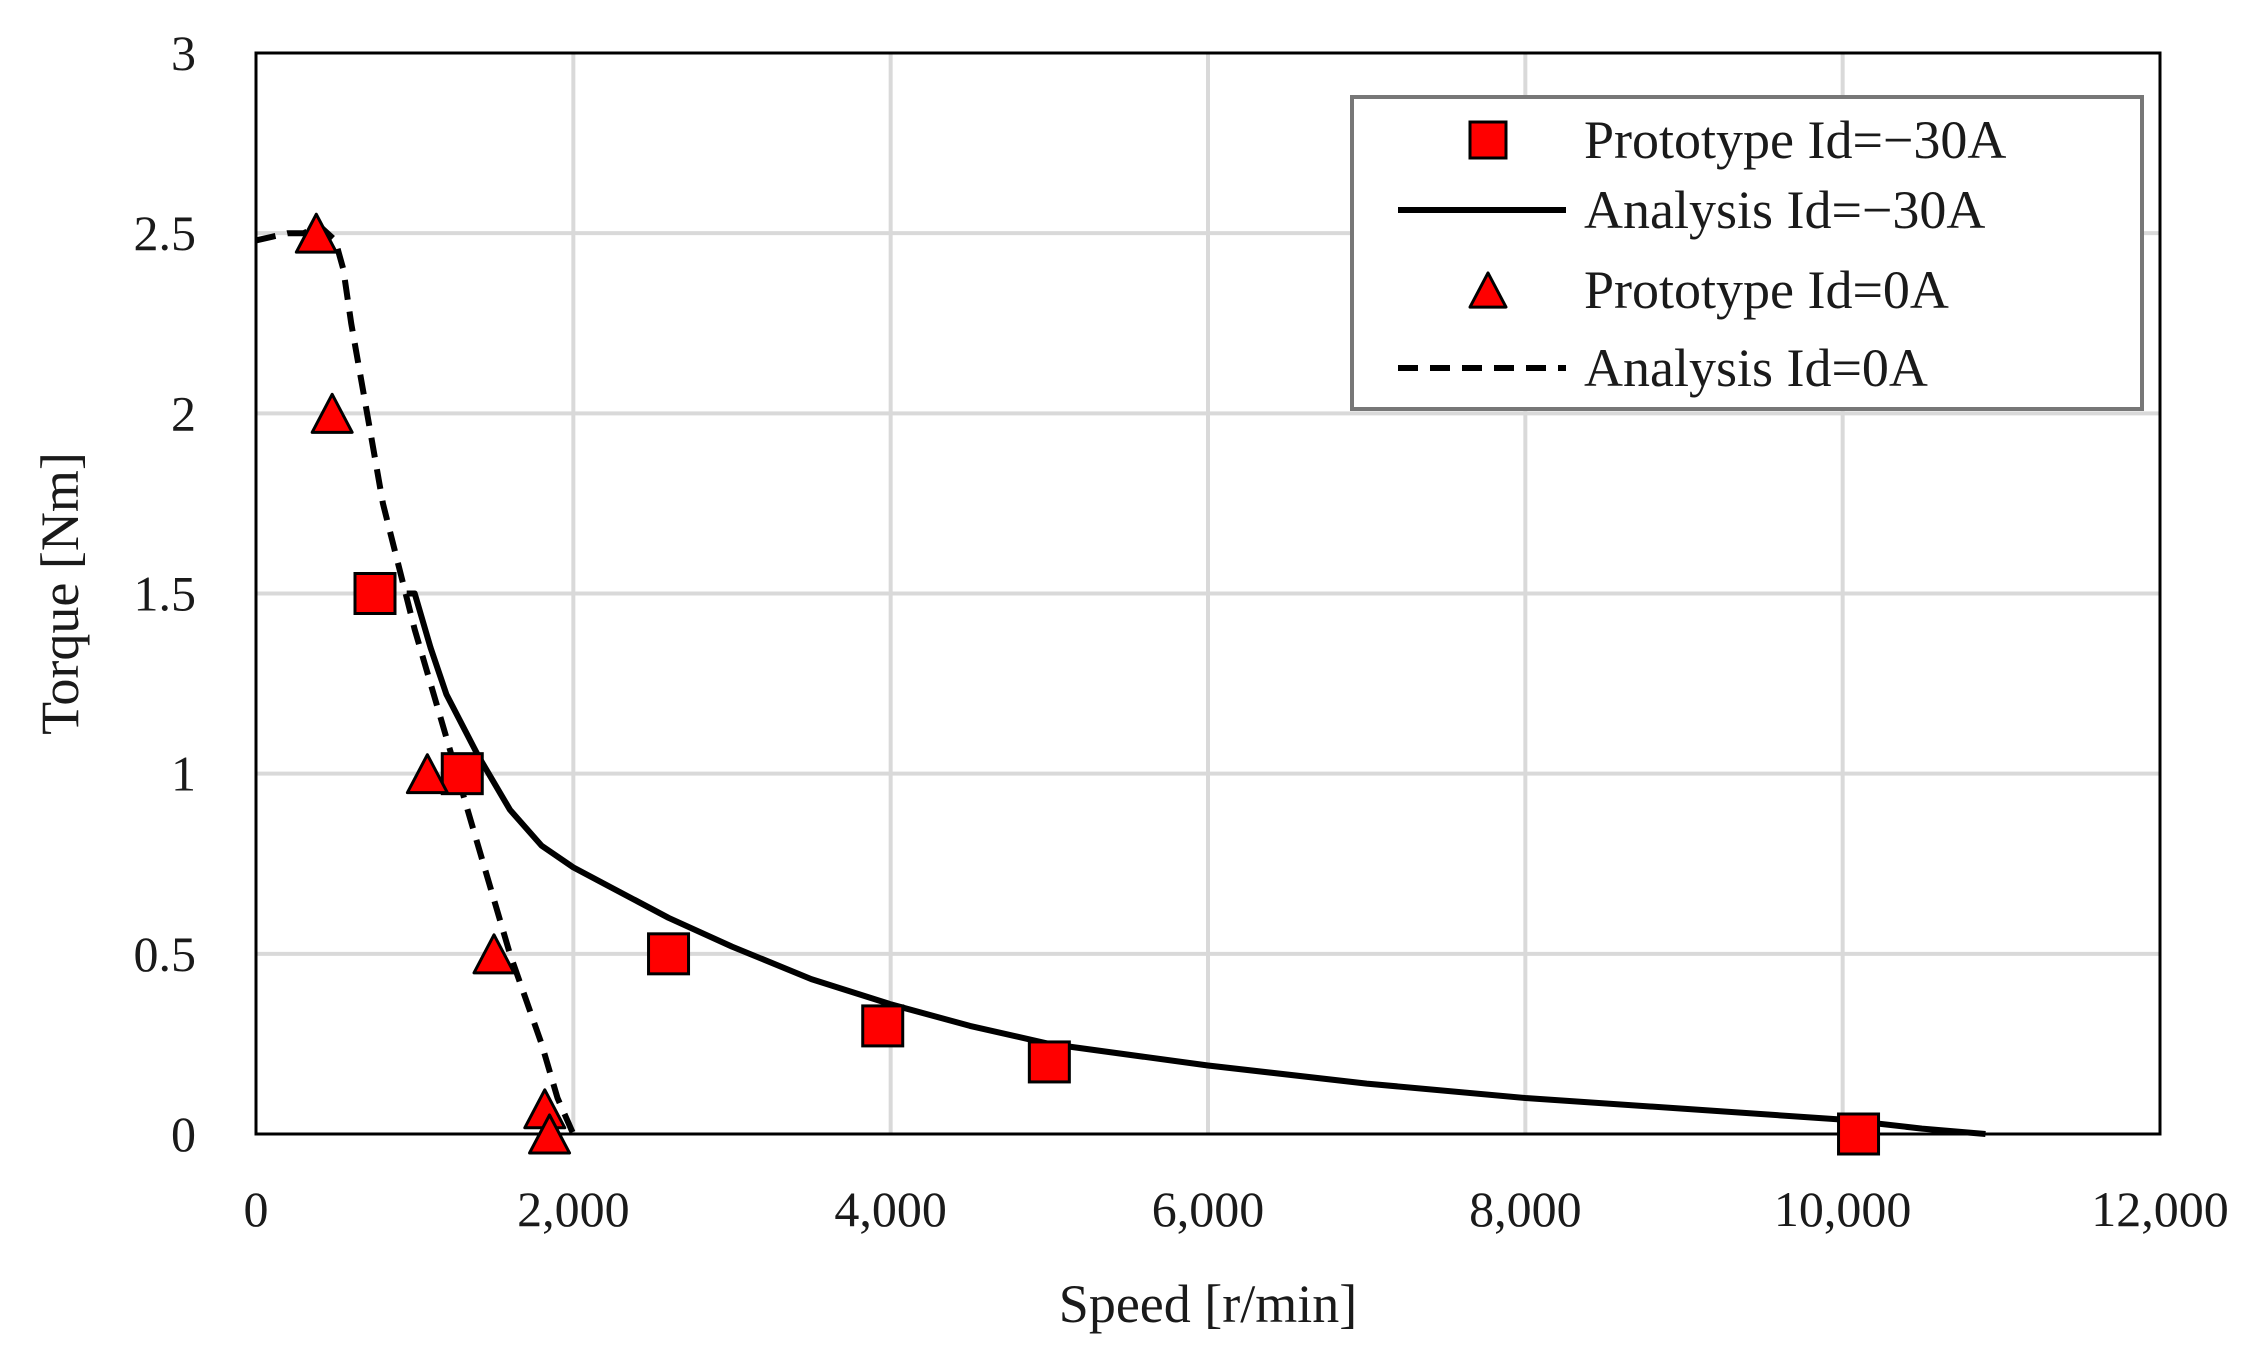 Image resolution: width=2246 pixels, height=1349 pixels. I want to click on legend-label: Analysis Id=0A, so click(1756, 368).